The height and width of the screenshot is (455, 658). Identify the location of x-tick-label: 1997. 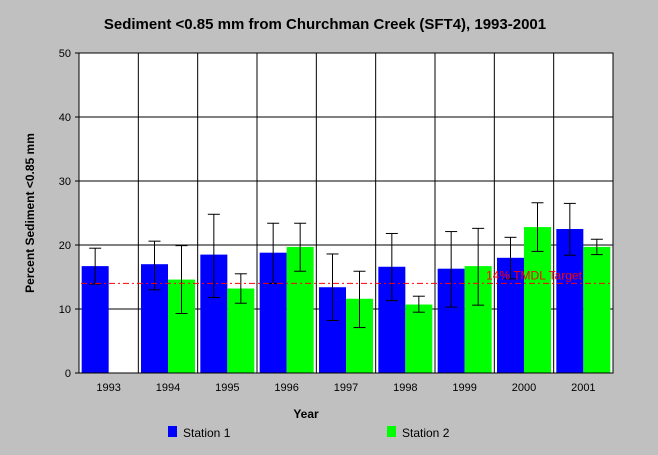
(346, 388).